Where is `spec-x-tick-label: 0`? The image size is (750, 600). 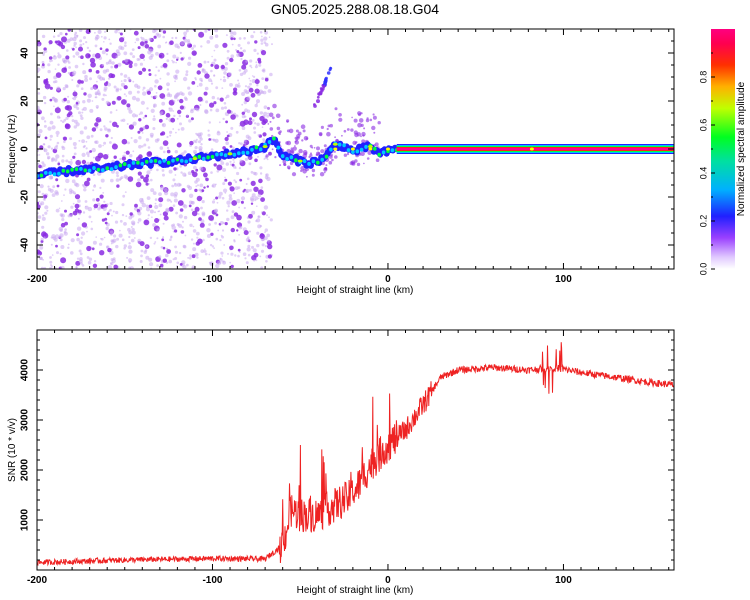
spec-x-tick-label: 0 is located at coordinates (388, 279).